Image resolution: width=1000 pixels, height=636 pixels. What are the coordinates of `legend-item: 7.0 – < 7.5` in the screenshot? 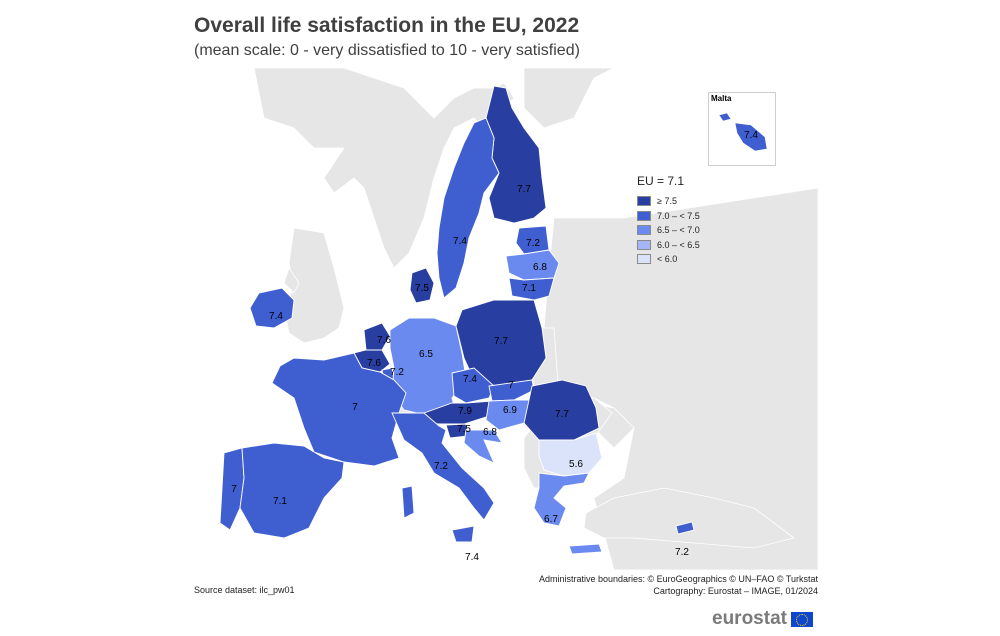 It's located at (668, 216).